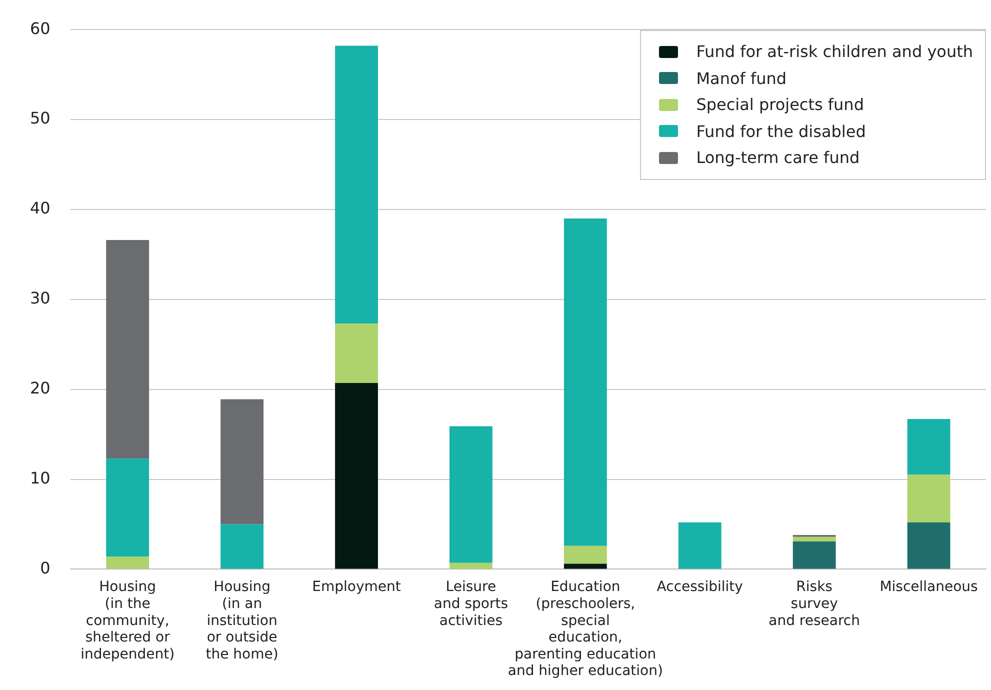 This screenshot has height=690, width=991. What do you see at coordinates (40, 388) in the screenshot?
I see `y-tick-label: 20` at bounding box center [40, 388].